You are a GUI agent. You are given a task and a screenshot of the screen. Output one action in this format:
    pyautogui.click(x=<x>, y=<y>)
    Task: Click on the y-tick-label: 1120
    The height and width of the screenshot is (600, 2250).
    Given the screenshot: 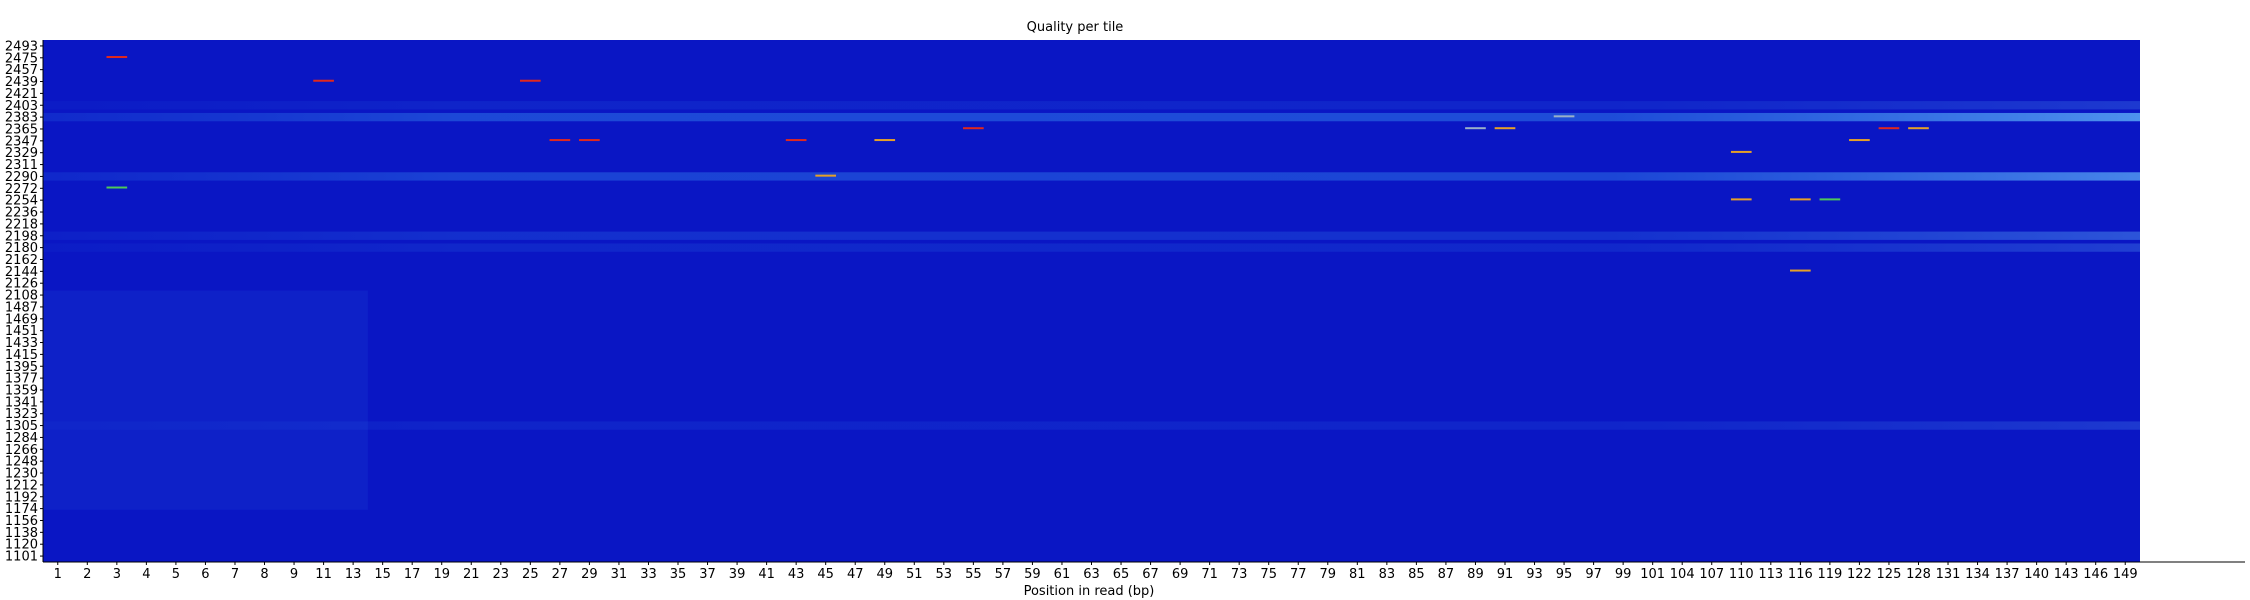 What is the action you would take?
    pyautogui.click(x=21, y=545)
    